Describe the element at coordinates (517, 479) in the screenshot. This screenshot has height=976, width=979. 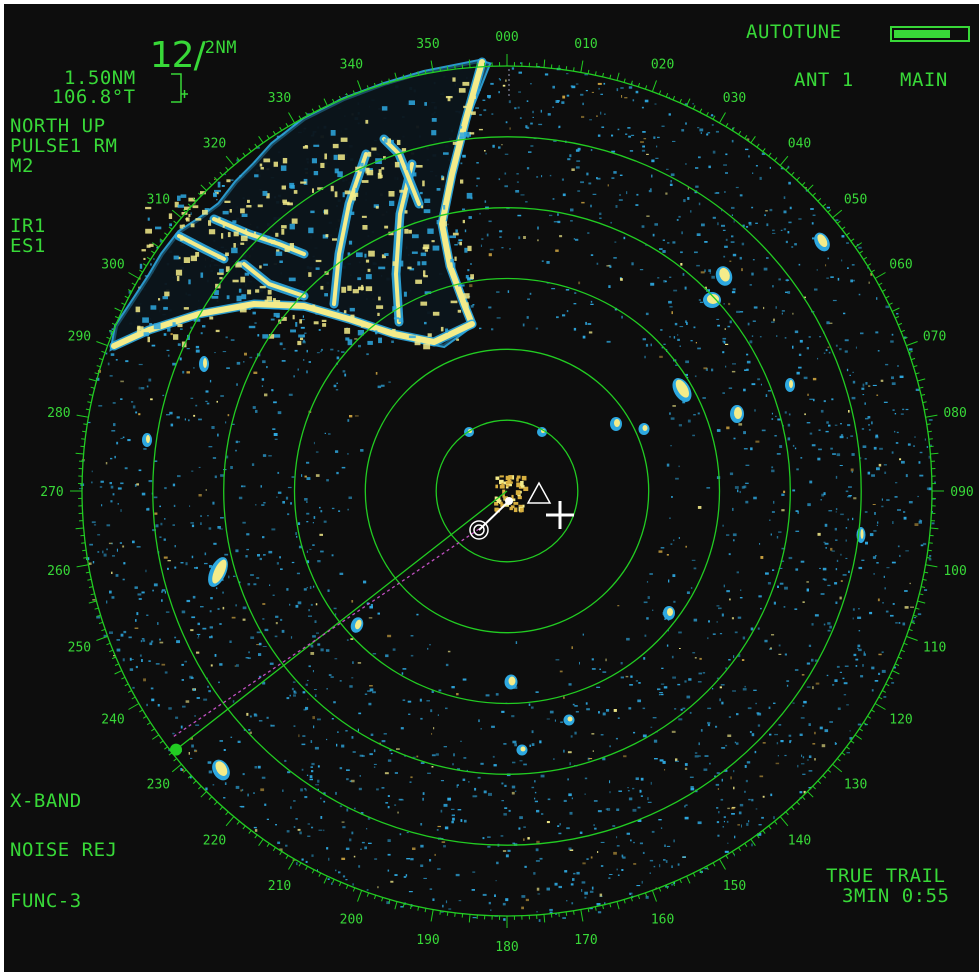
I see `center-clutter` at that location.